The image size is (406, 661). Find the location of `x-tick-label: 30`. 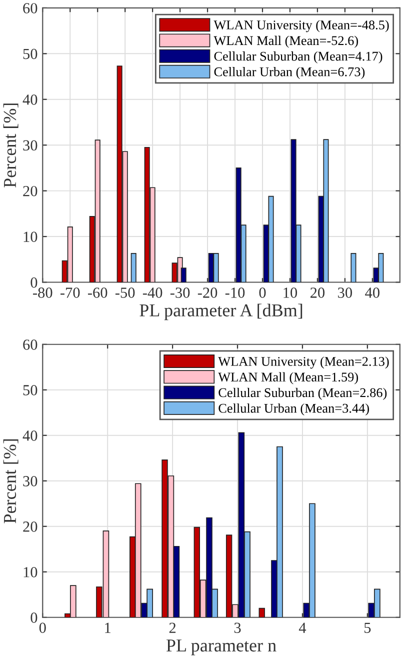

x-tick-label: 30 is located at coordinates (345, 293).